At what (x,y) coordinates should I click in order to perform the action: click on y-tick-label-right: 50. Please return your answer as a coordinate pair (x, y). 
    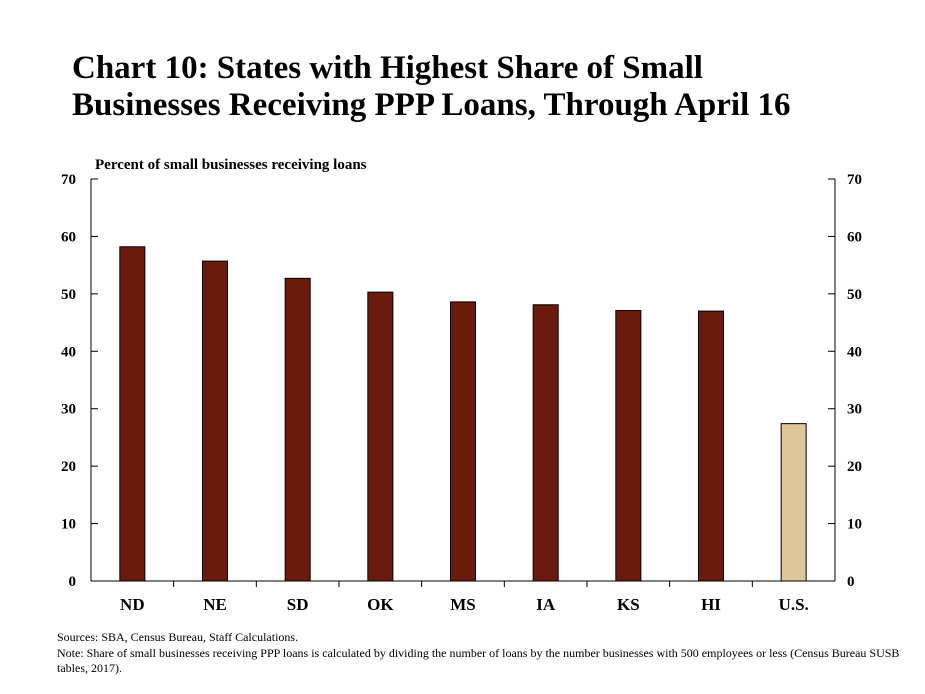
    Looking at the image, I should click on (854, 295).